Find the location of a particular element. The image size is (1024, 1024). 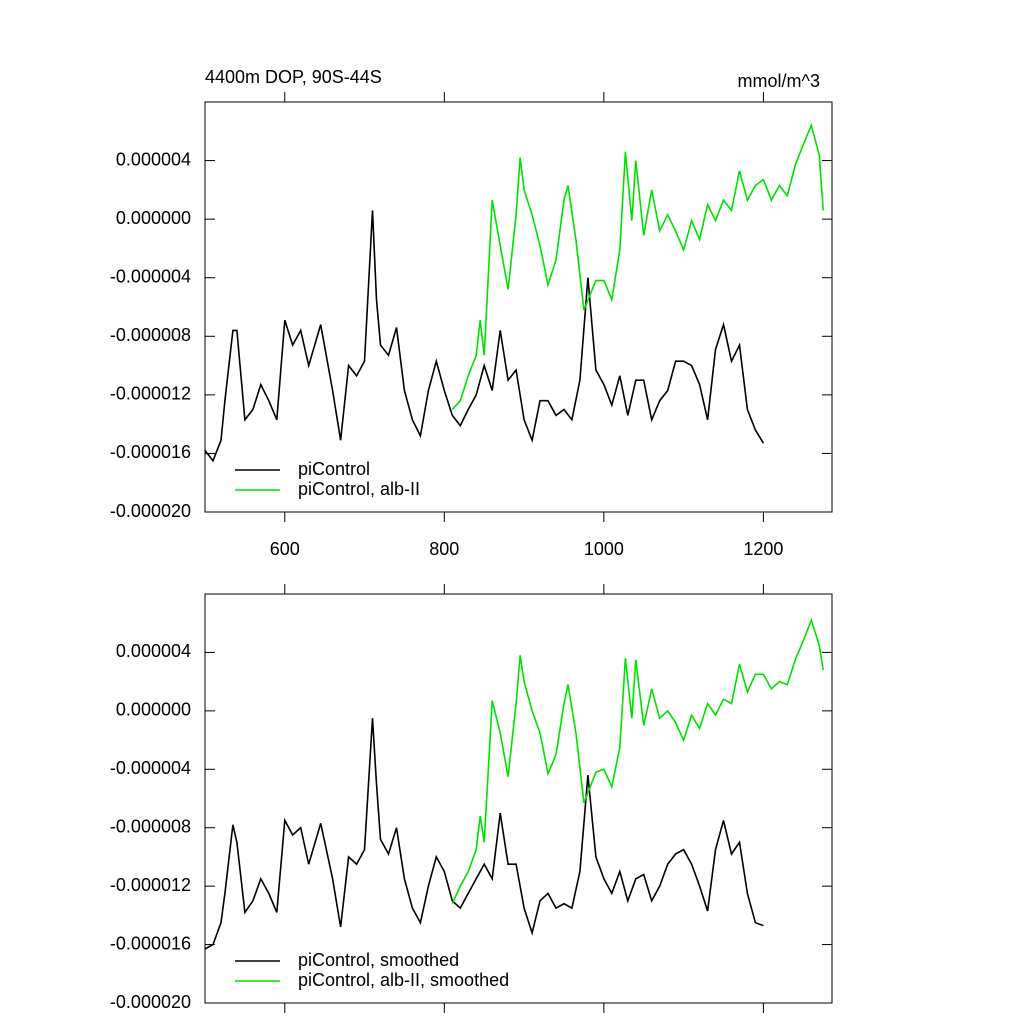

x-tick-label: 1200 is located at coordinates (763, 549).